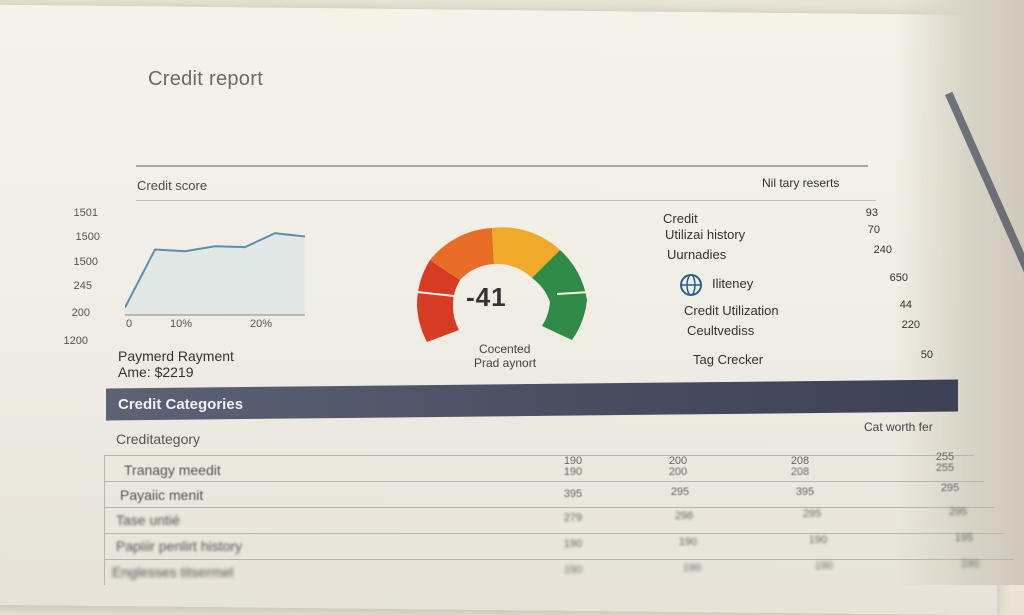  I want to click on table-cell: 208, so click(800, 472).